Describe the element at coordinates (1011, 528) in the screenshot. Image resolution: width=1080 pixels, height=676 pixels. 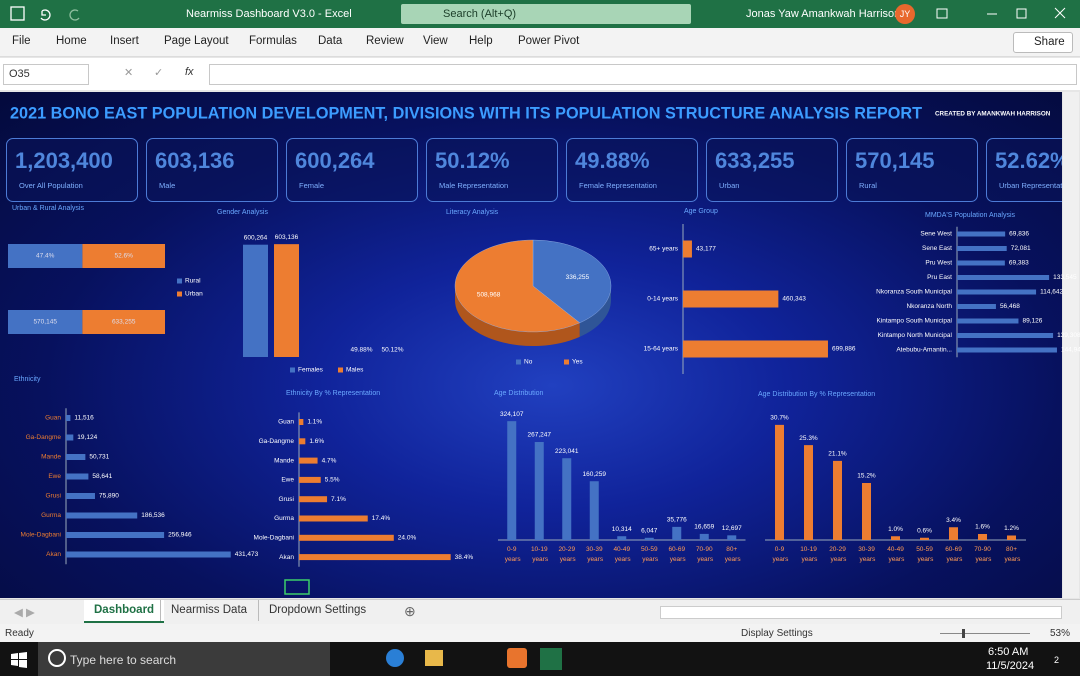
I see `data-label: 1.2%` at that location.